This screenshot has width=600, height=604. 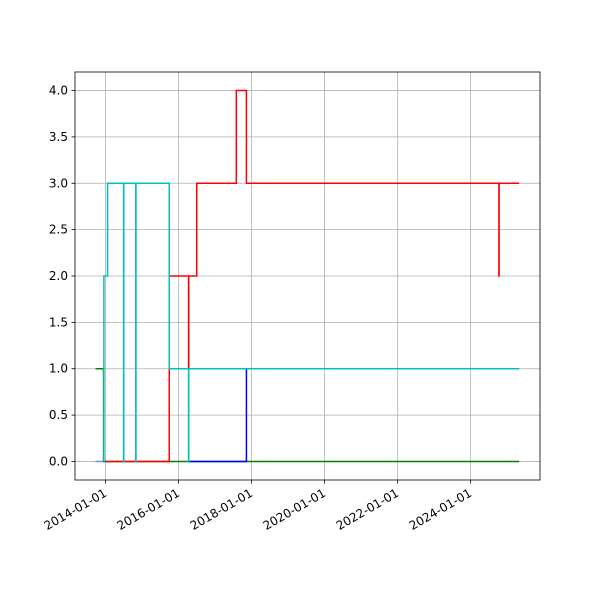 I want to click on x-tick-label: 2018-01-01, so click(x=221, y=509).